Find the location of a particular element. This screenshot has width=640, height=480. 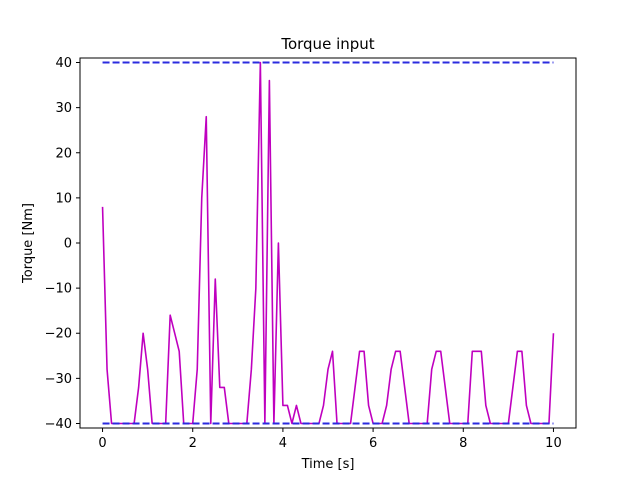

chart-title: Torque input is located at coordinates (327, 44).